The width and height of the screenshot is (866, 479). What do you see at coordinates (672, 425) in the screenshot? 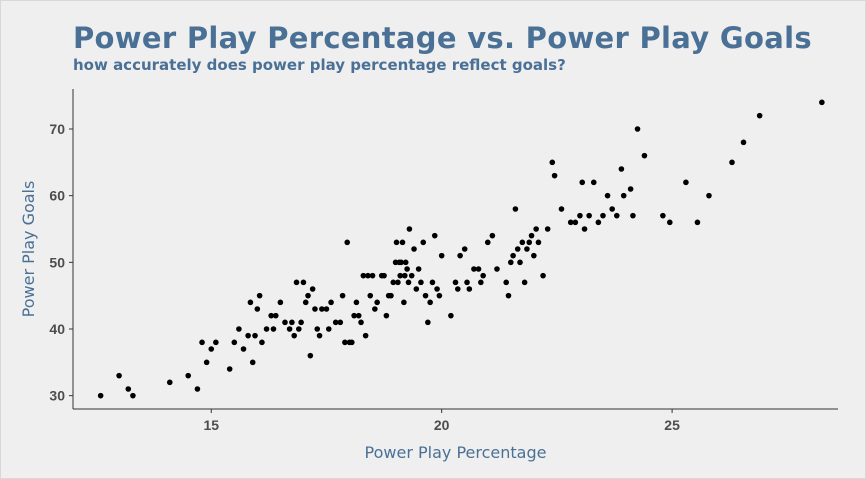
I see `x-tick-label: 25` at bounding box center [672, 425].